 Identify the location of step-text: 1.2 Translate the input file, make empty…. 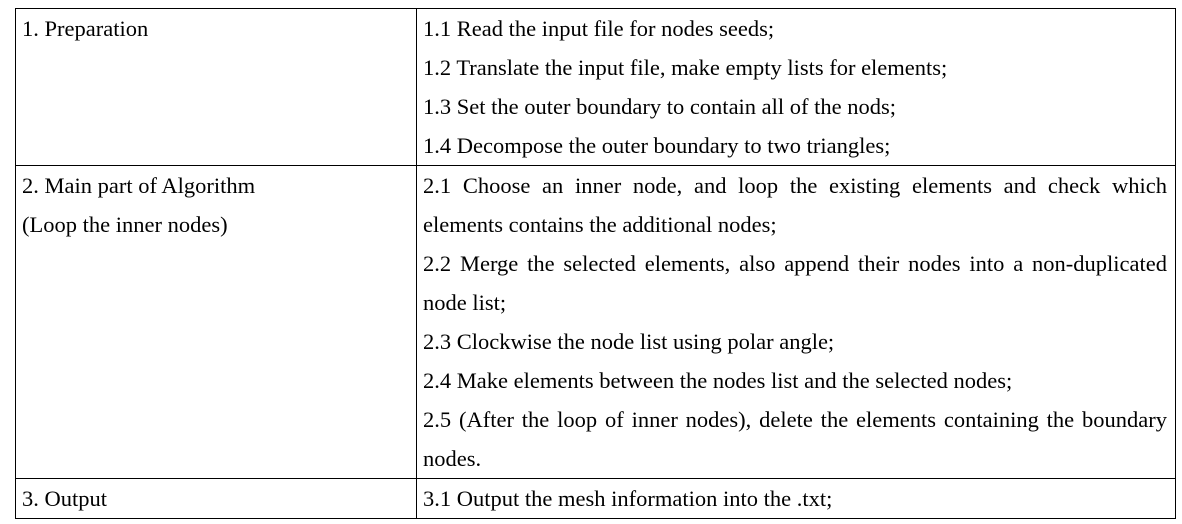
(685, 67).